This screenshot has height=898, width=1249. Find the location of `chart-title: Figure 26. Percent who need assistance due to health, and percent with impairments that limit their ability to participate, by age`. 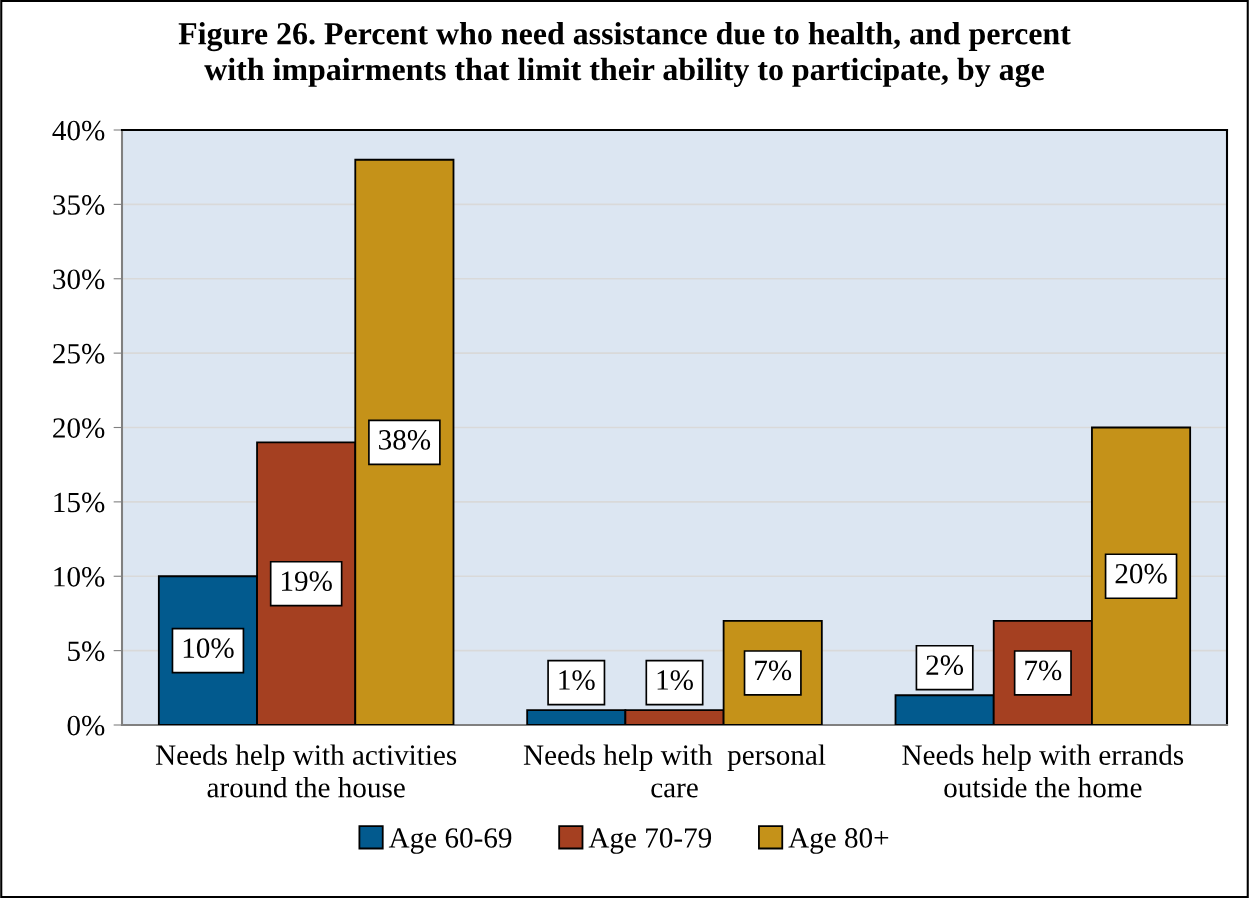

chart-title: Figure 26. Percent who need assistance due to health, and percent with impairments that limit their ability to participate, by age is located at coordinates (624, 55).